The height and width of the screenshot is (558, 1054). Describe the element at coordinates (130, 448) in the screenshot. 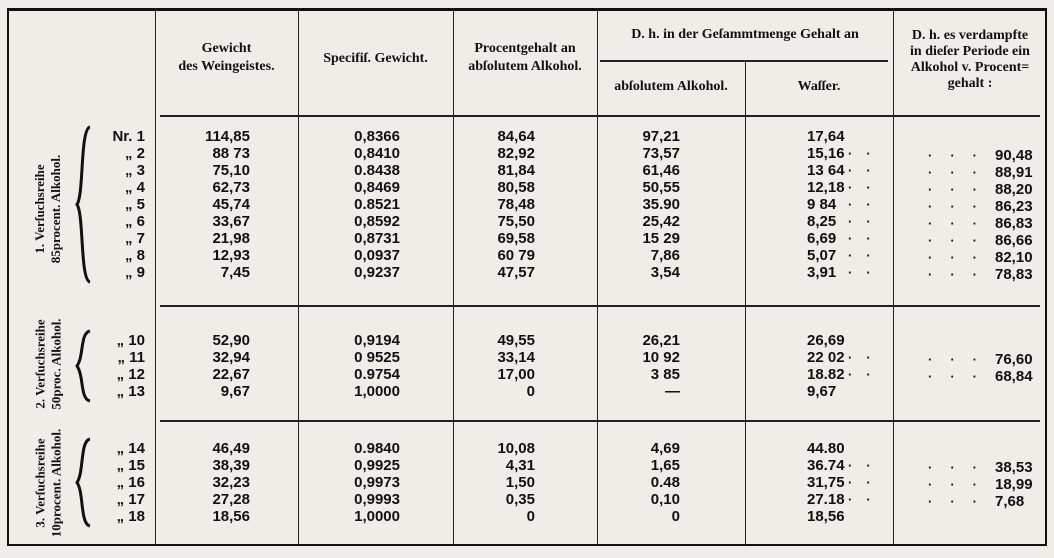

I see `cell-nr: „ 14` at that location.